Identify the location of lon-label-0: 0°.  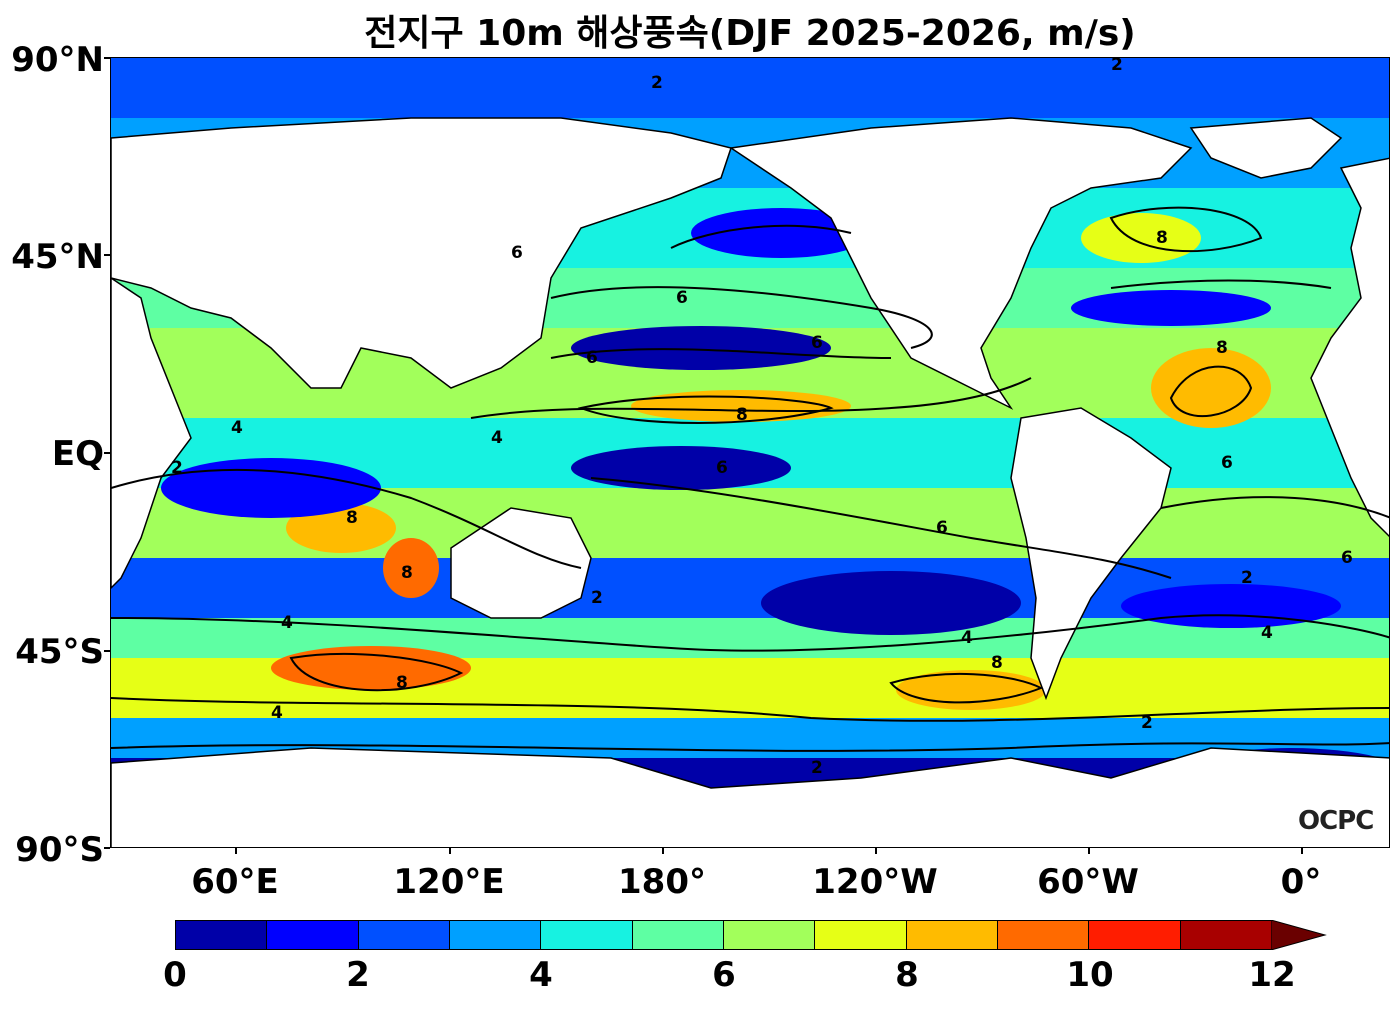
(1301, 882).